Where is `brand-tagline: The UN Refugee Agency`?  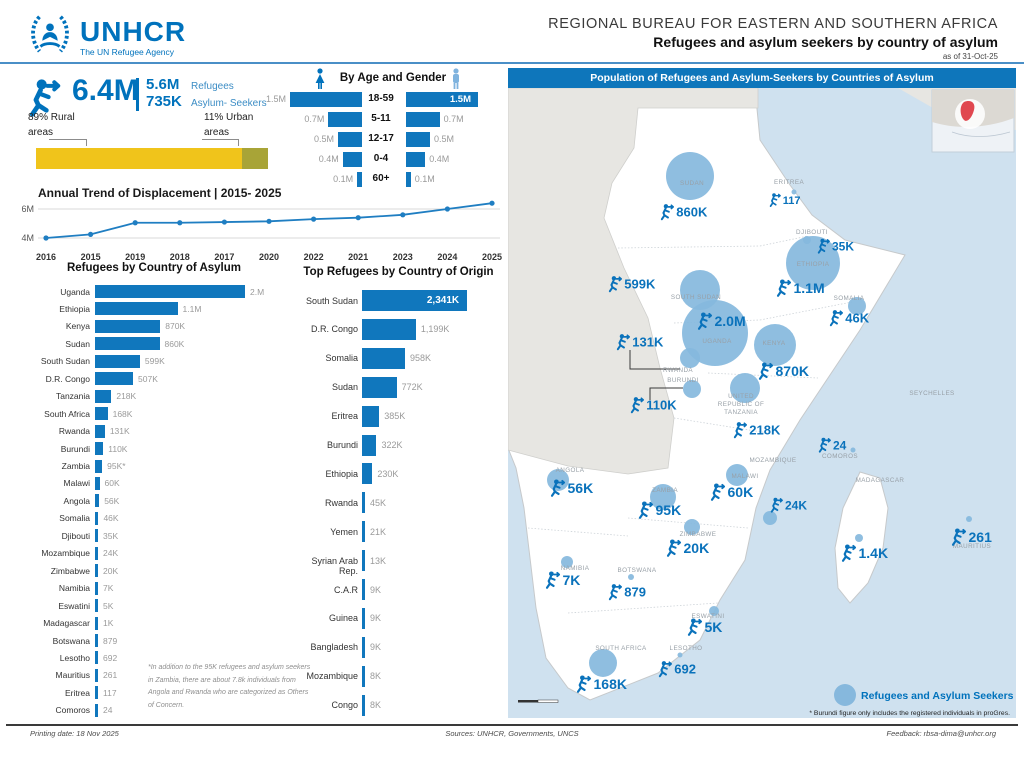
brand-tagline: The UN Refugee Agency is located at coordinates (127, 52).